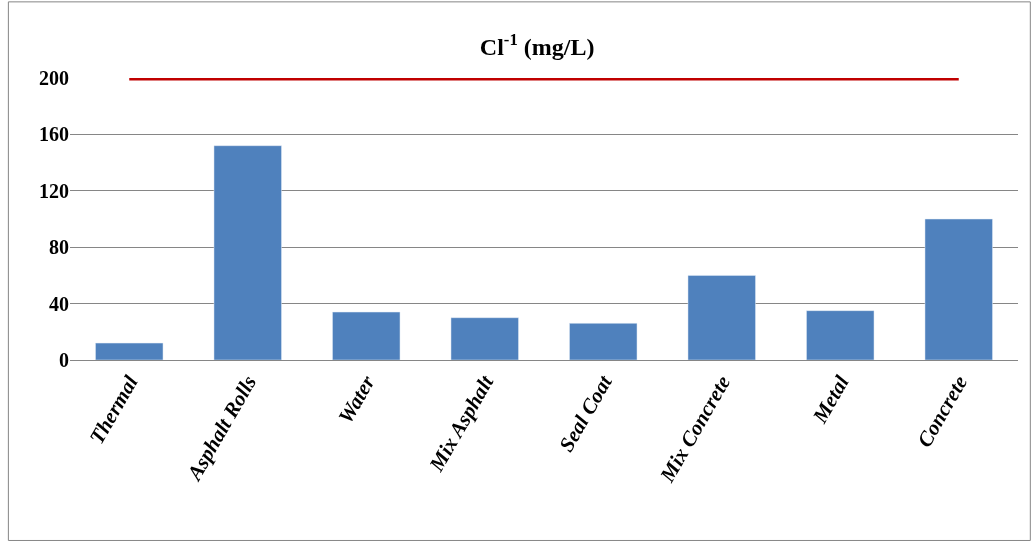 This screenshot has width=1033, height=545. What do you see at coordinates (54, 190) in the screenshot?
I see `y-tick-label: 120` at bounding box center [54, 190].